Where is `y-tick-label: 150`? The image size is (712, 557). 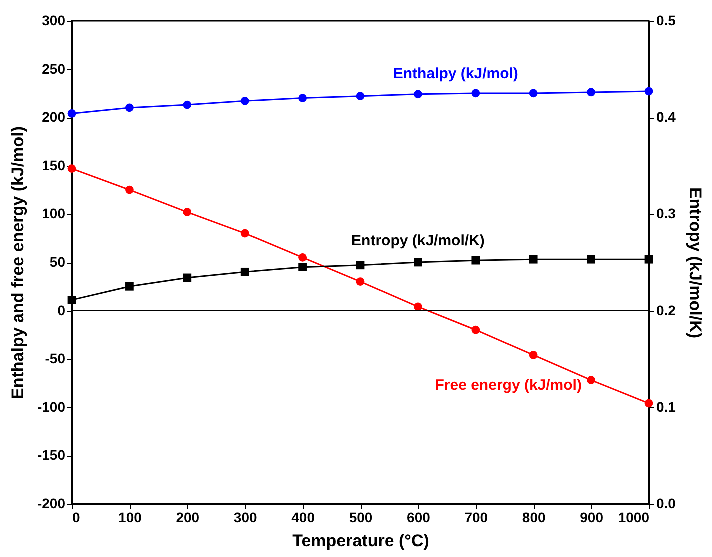 y-tick-label: 150 is located at coordinates (54, 165).